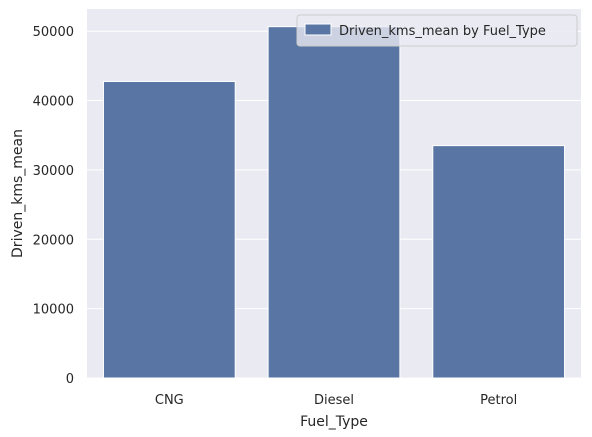 The image size is (592, 437). Describe the element at coordinates (53, 240) in the screenshot. I see `y-tick-label: 20000` at that location.